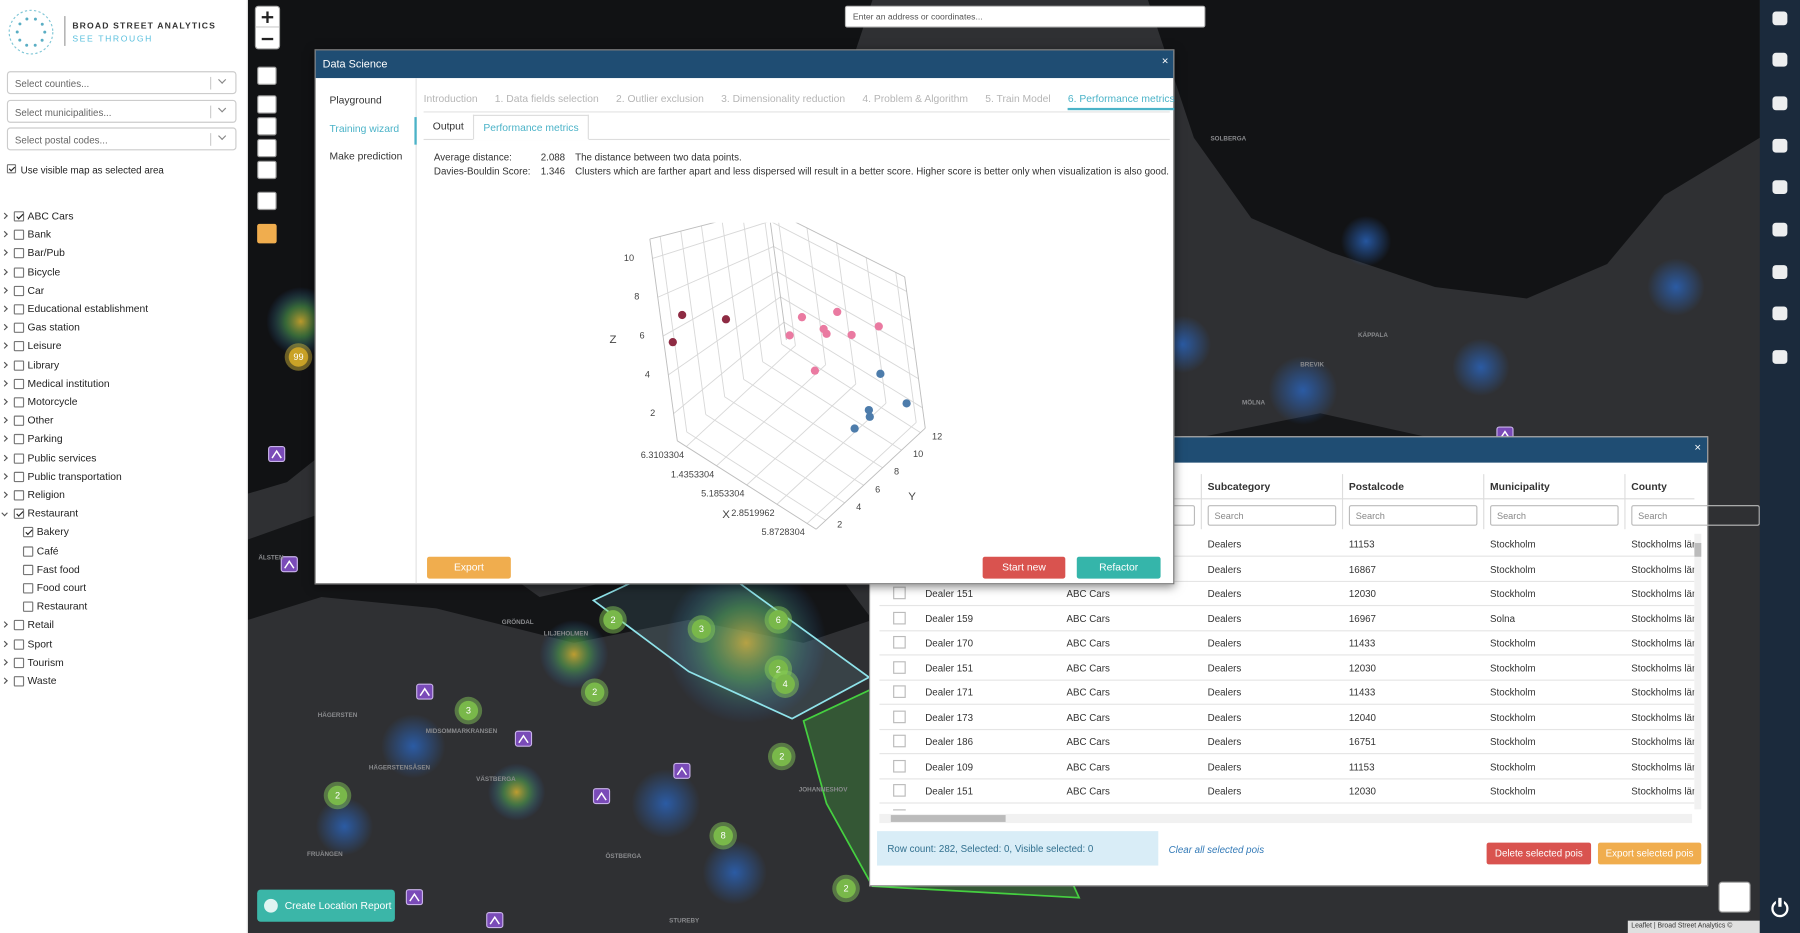 Image resolution: width=1800 pixels, height=933 pixels. What do you see at coordinates (44, 271) in the screenshot?
I see `category-label: Bicycle` at bounding box center [44, 271].